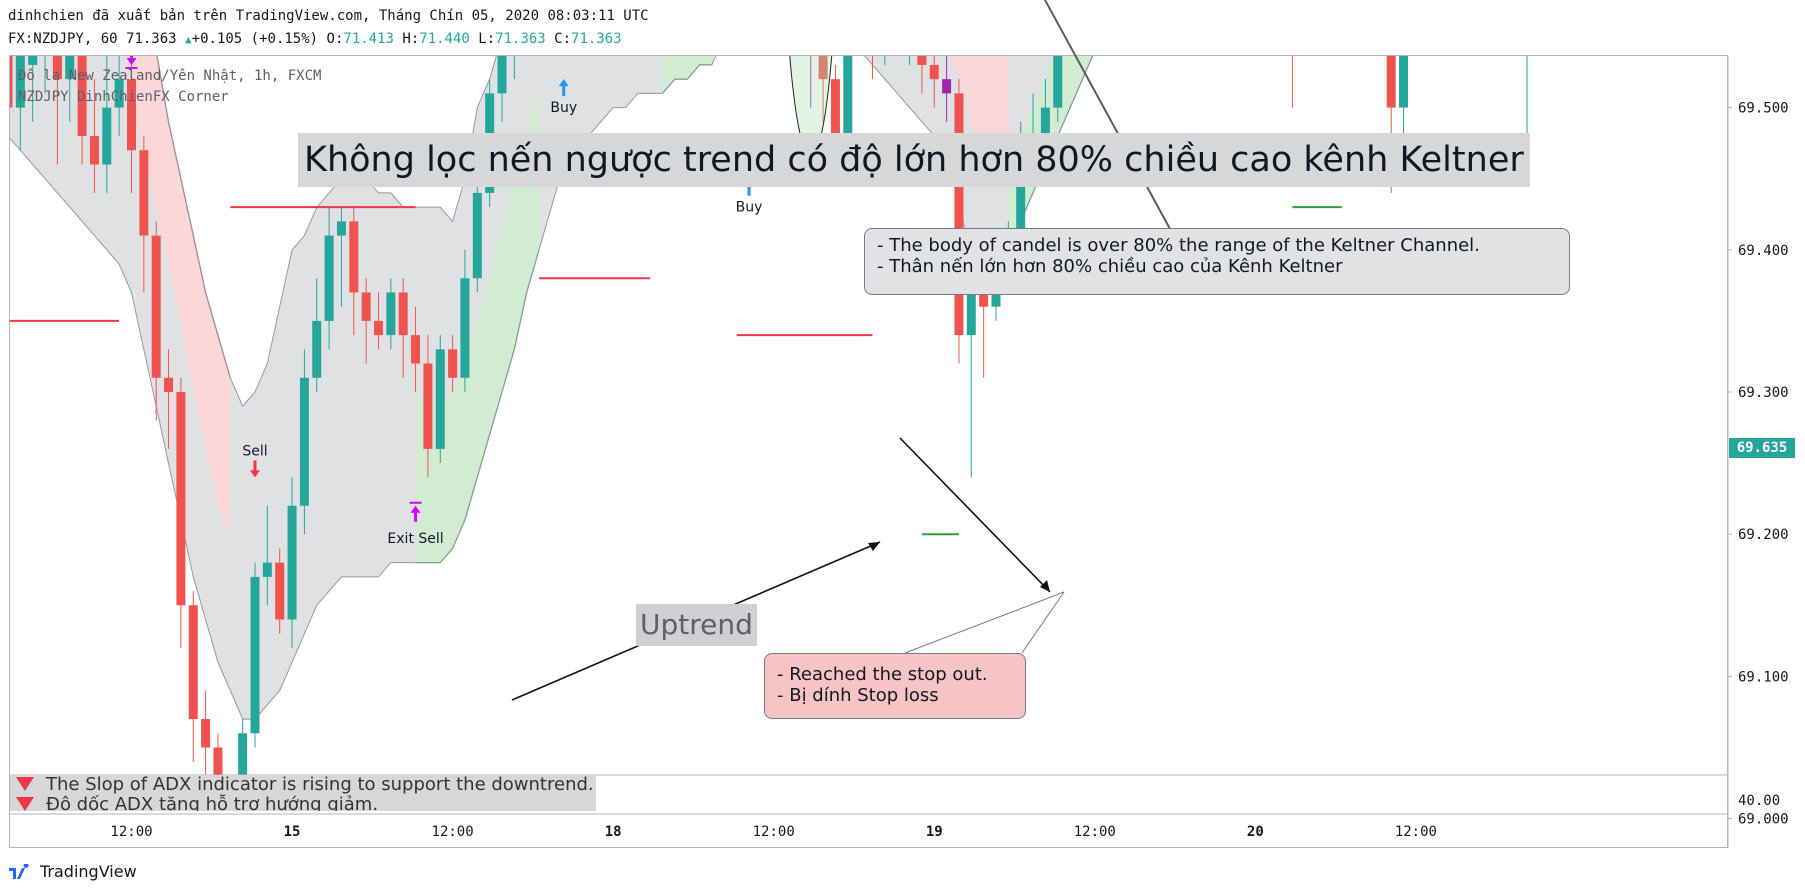  Describe the element at coordinates (212, 803) in the screenshot. I see `adx-text: Độ dốc ADX tăng hỗ trợ hướng giảm.` at that location.